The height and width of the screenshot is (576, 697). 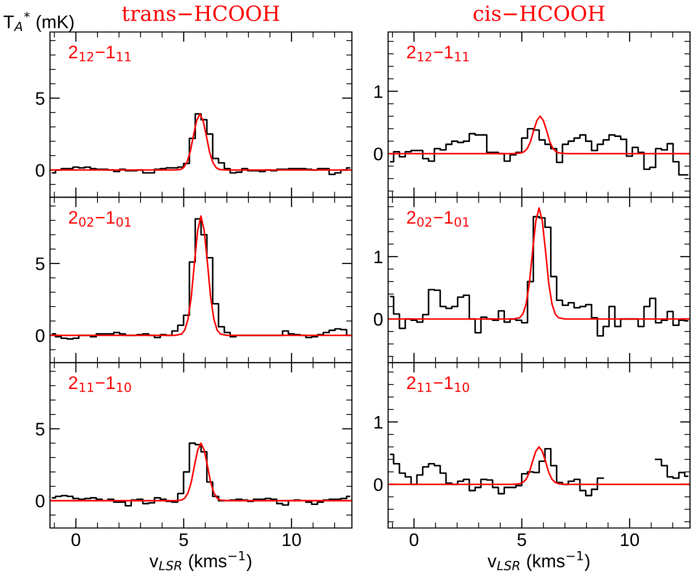 What do you see at coordinates (201, 13) in the screenshot?
I see `chart-title: trans−HCOOH` at bounding box center [201, 13].